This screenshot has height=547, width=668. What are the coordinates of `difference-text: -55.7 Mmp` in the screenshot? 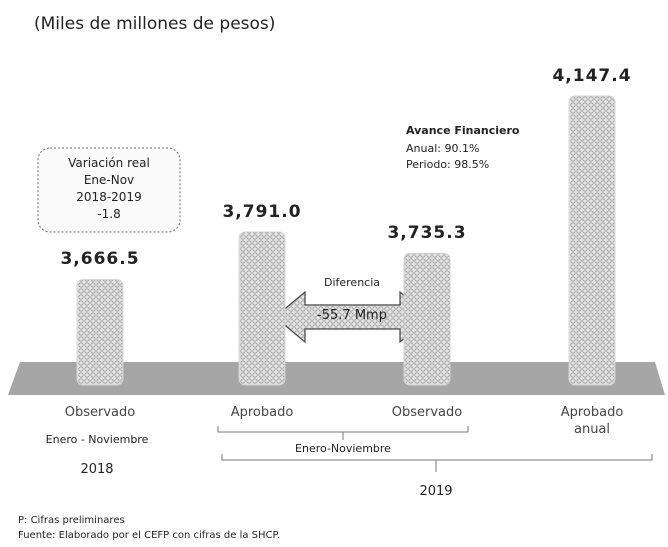 It's located at (352, 315).